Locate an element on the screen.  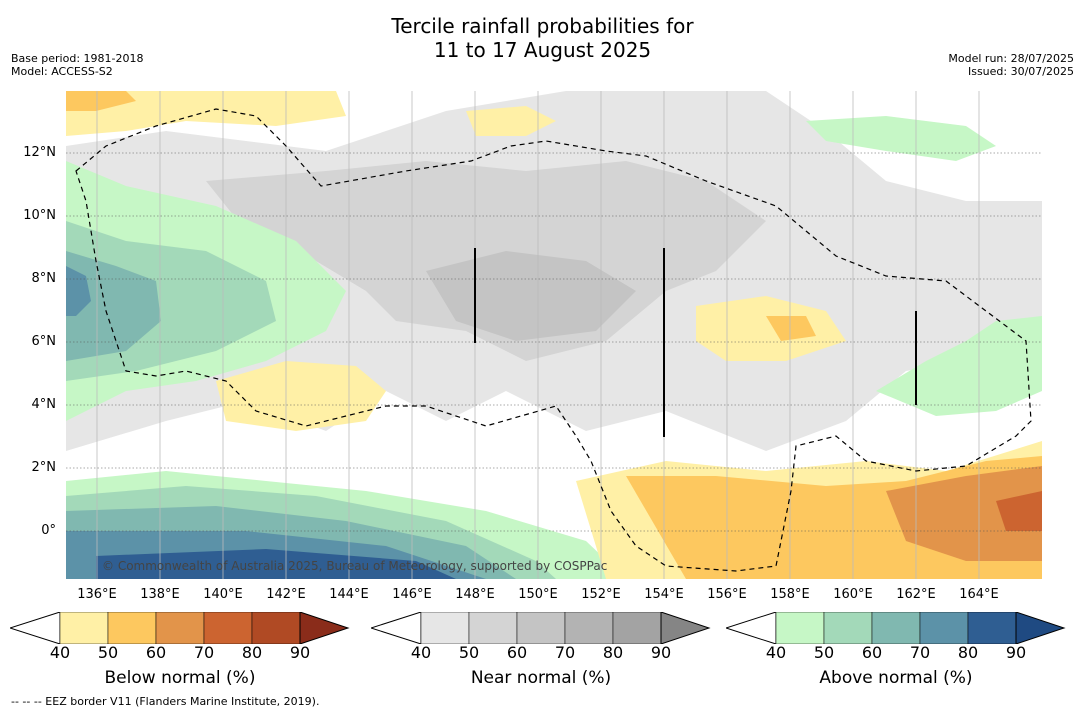
lon-label-150e: 150°E is located at coordinates (538, 594).